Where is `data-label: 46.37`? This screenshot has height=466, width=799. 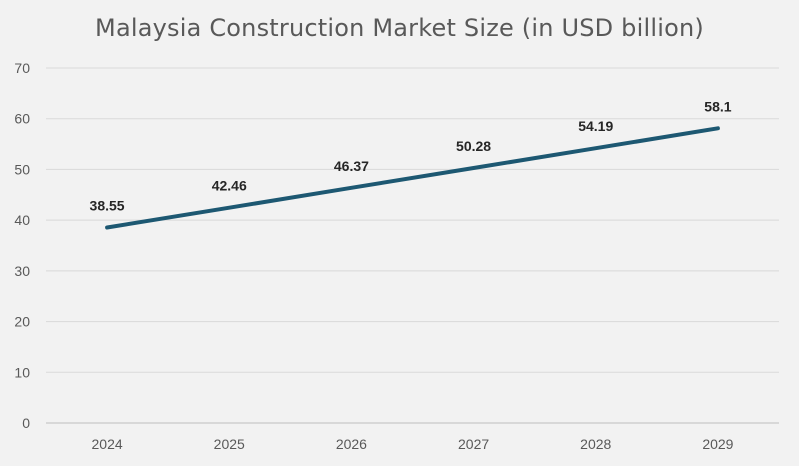 data-label: 46.37 is located at coordinates (351, 166).